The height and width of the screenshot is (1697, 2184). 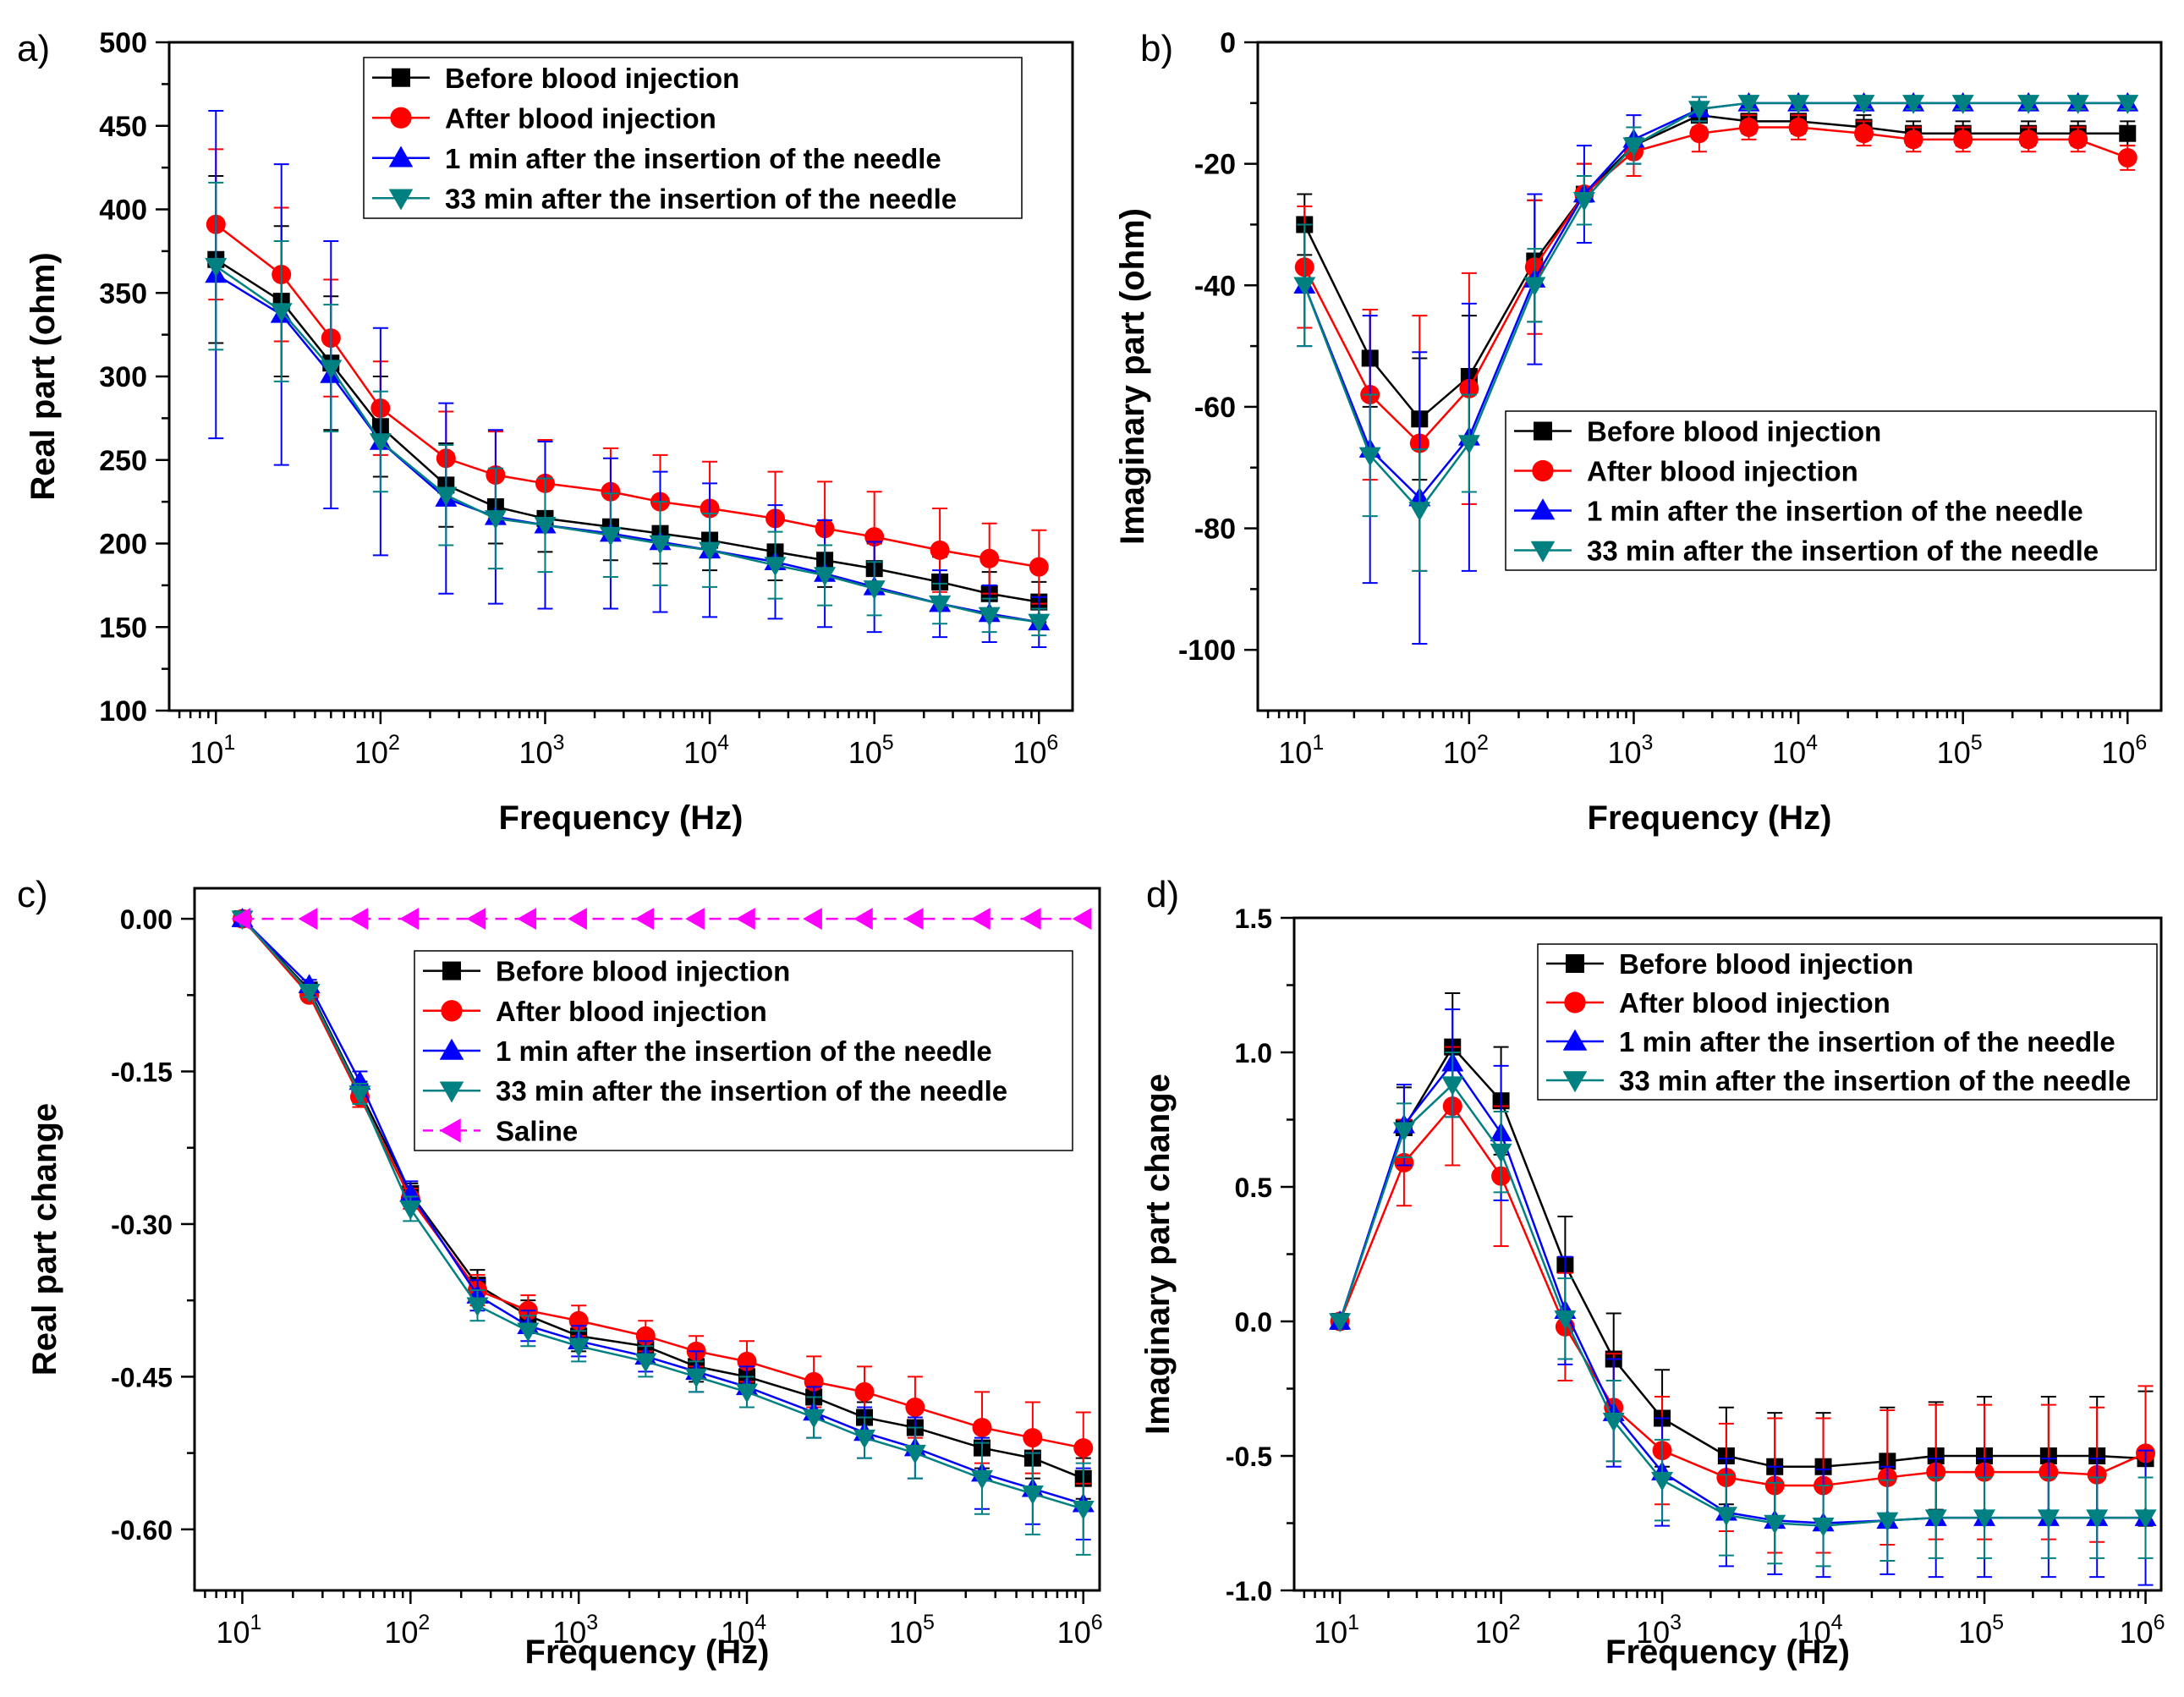 What do you see at coordinates (123, 545) in the screenshot?
I see `y-tick-label: 200` at bounding box center [123, 545].